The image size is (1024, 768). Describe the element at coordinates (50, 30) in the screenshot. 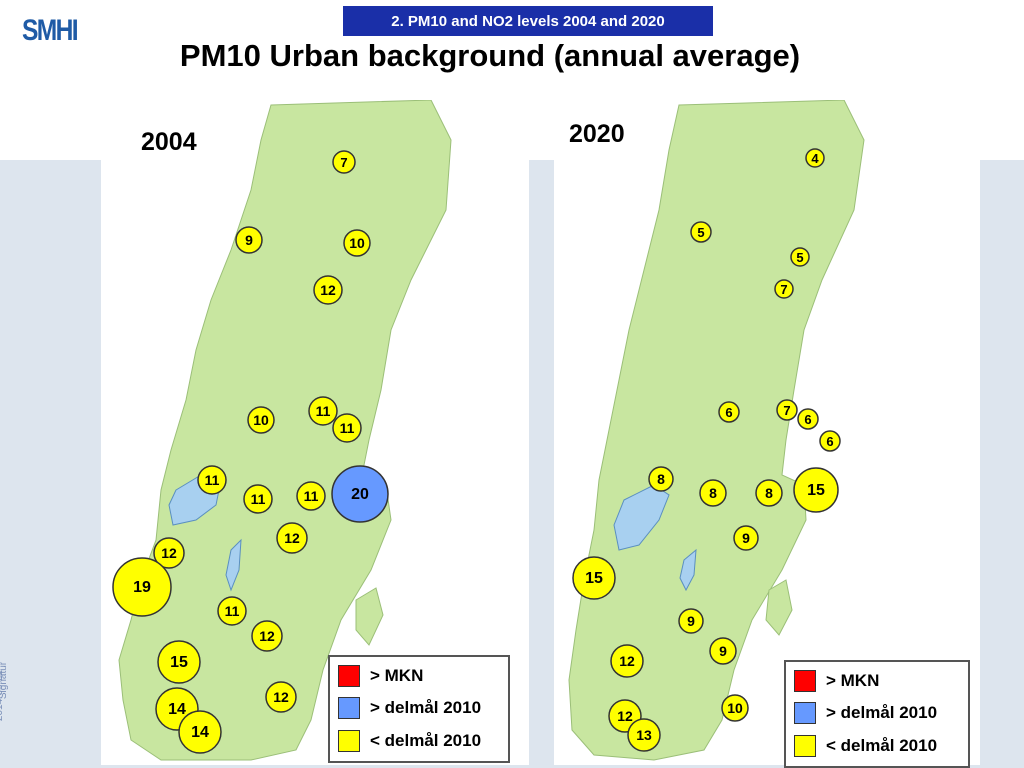

I see `smhi-logo: SMHI` at that location.